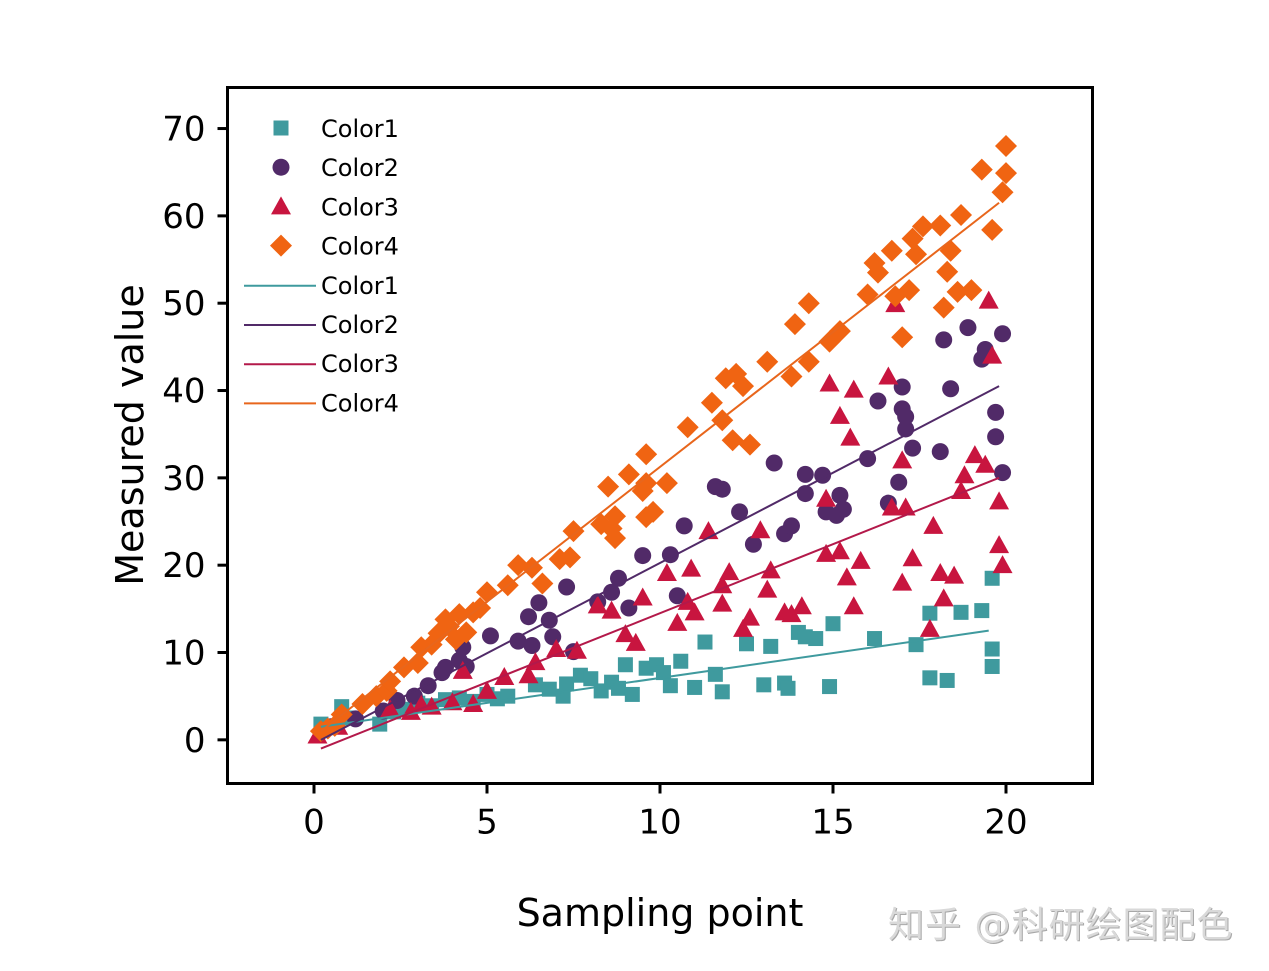 Image resolution: width=1269 pixels, height=971 pixels. I want to click on y-tick-label: 60, so click(183, 217).